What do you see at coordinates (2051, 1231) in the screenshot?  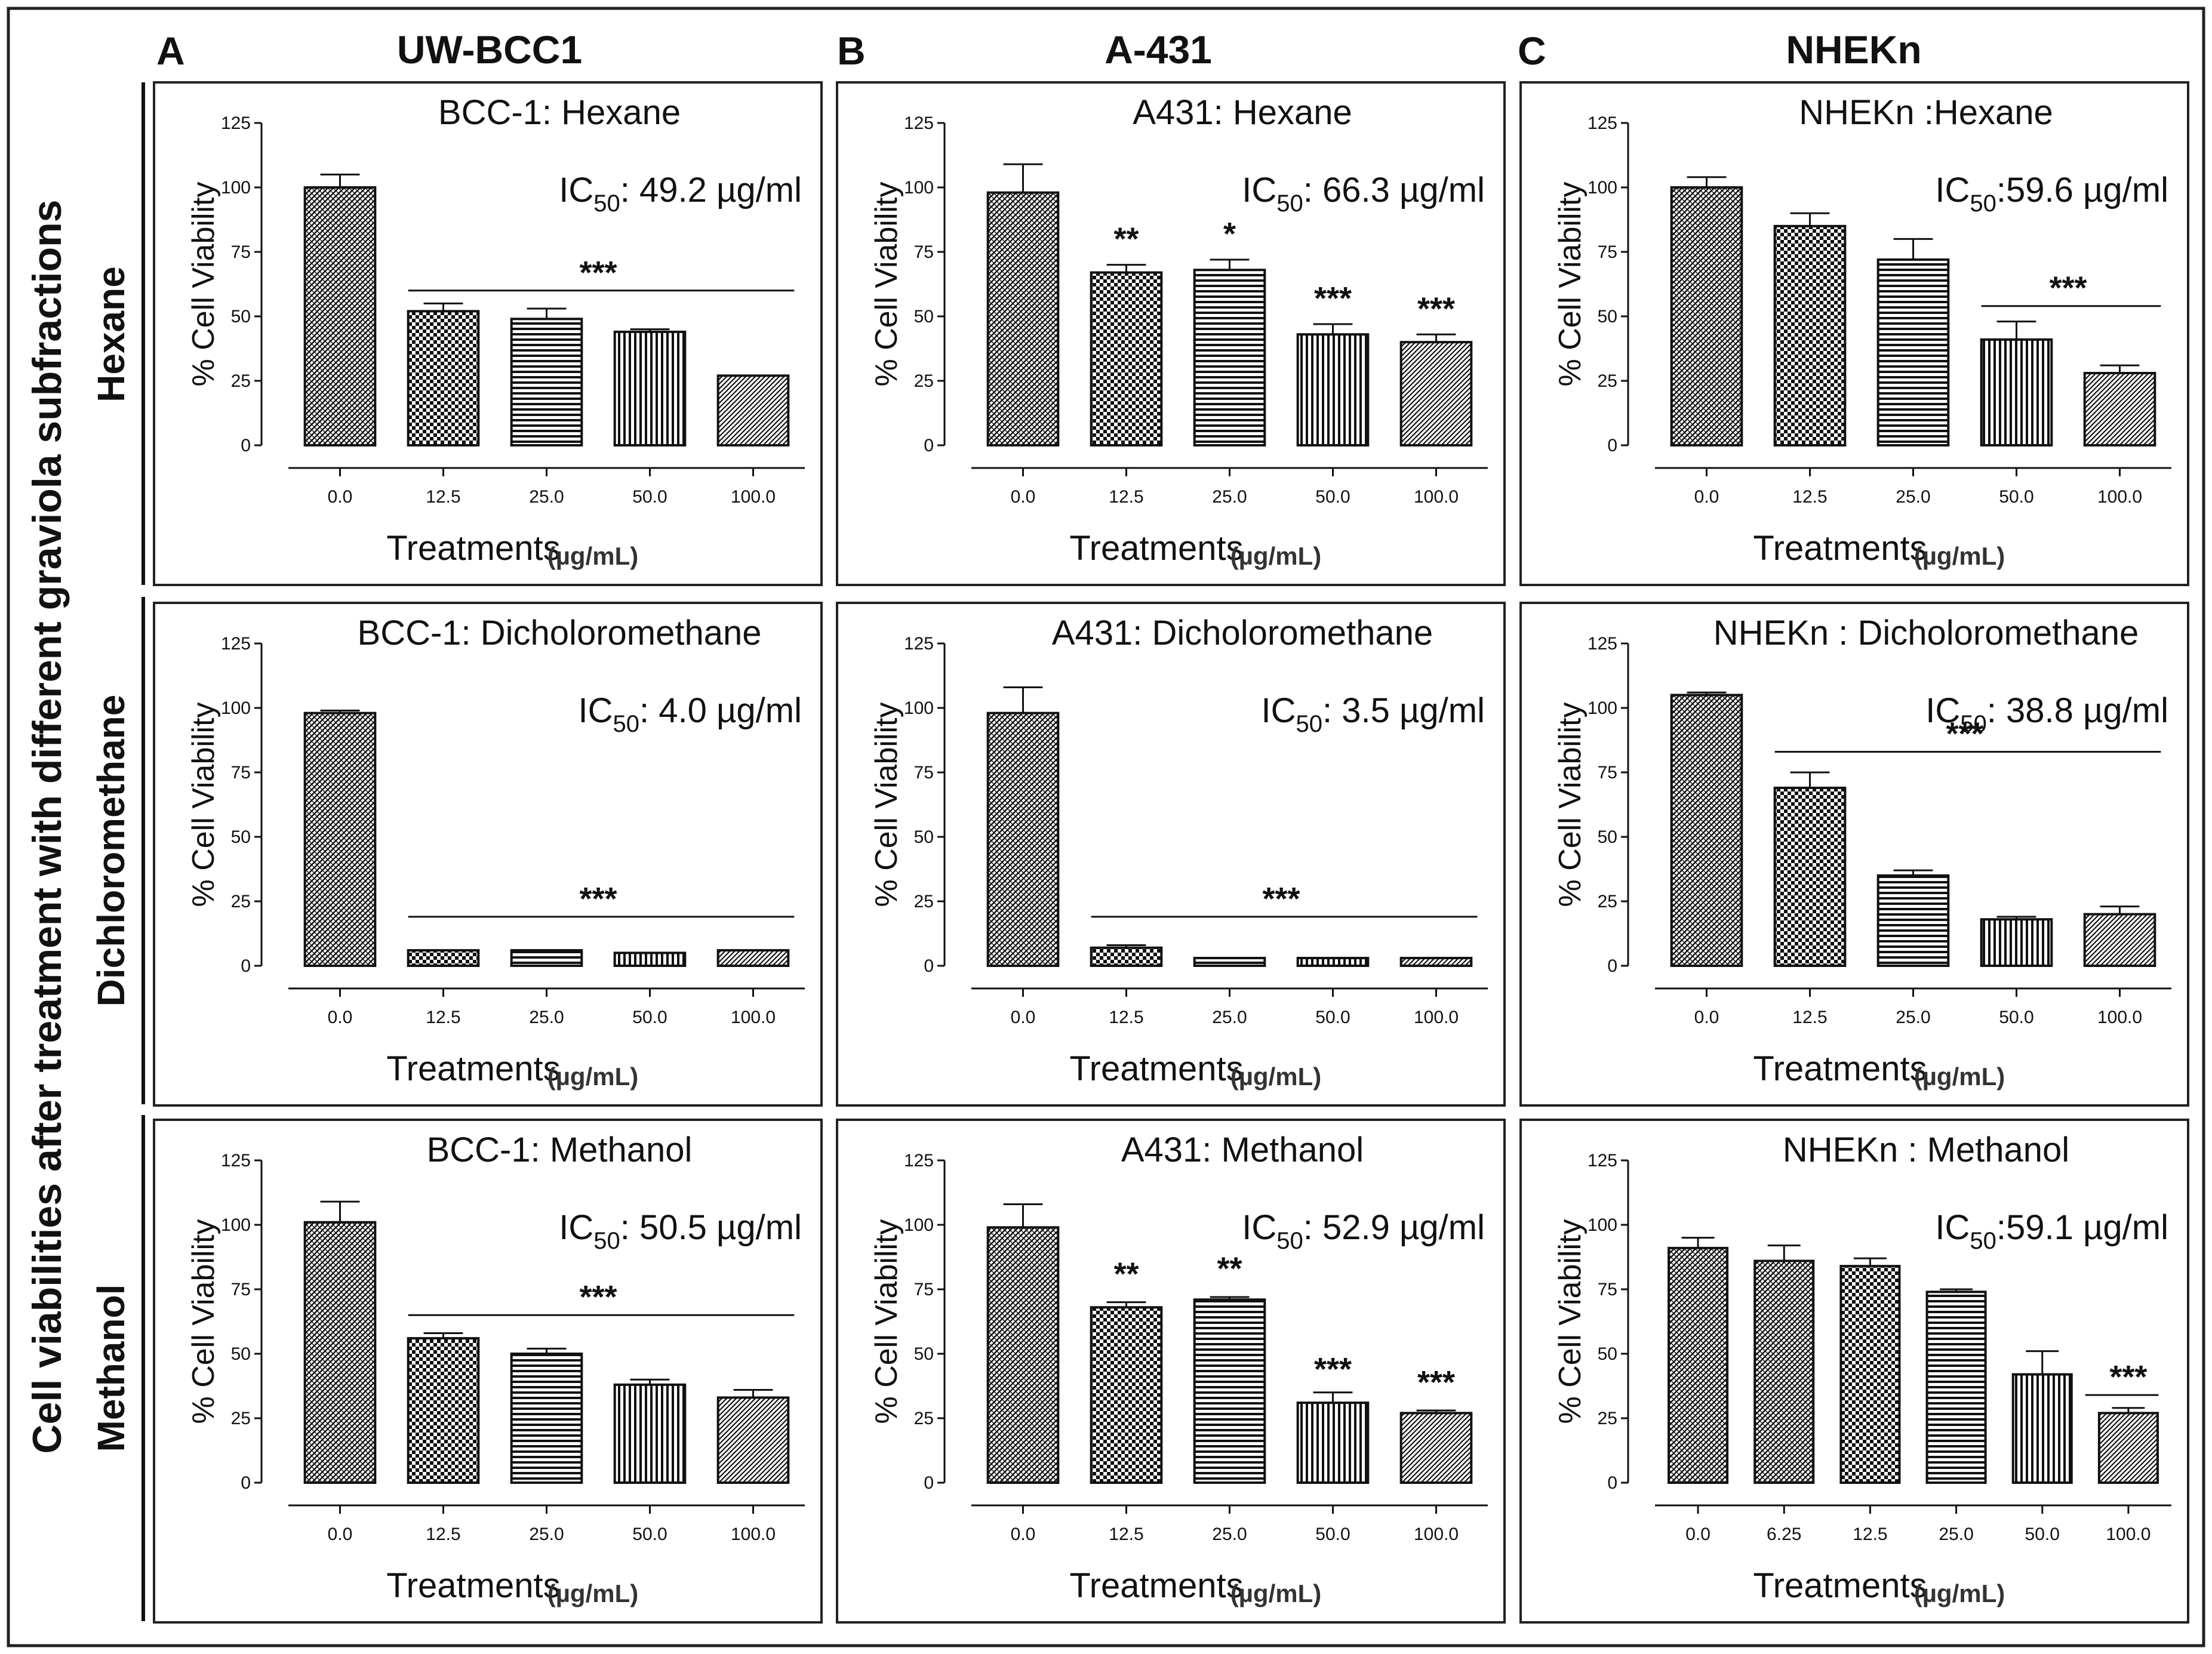 I see `ic50-label: IC50:59.1 µg/ml` at bounding box center [2051, 1231].